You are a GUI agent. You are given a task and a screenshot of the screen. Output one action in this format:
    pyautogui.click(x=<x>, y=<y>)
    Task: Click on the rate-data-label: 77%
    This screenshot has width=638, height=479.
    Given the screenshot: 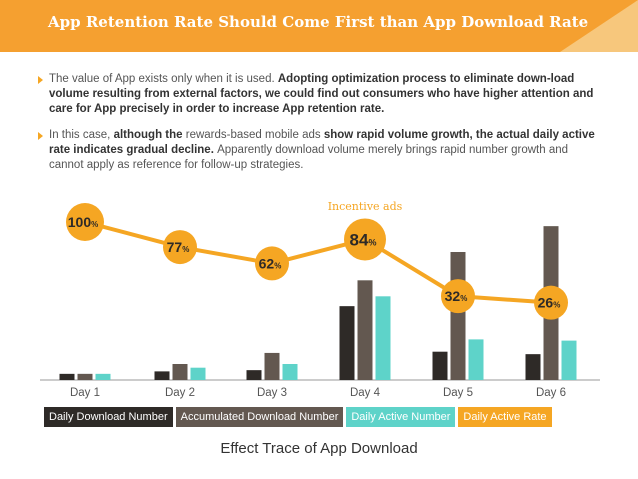 What is the action you would take?
    pyautogui.click(x=178, y=247)
    